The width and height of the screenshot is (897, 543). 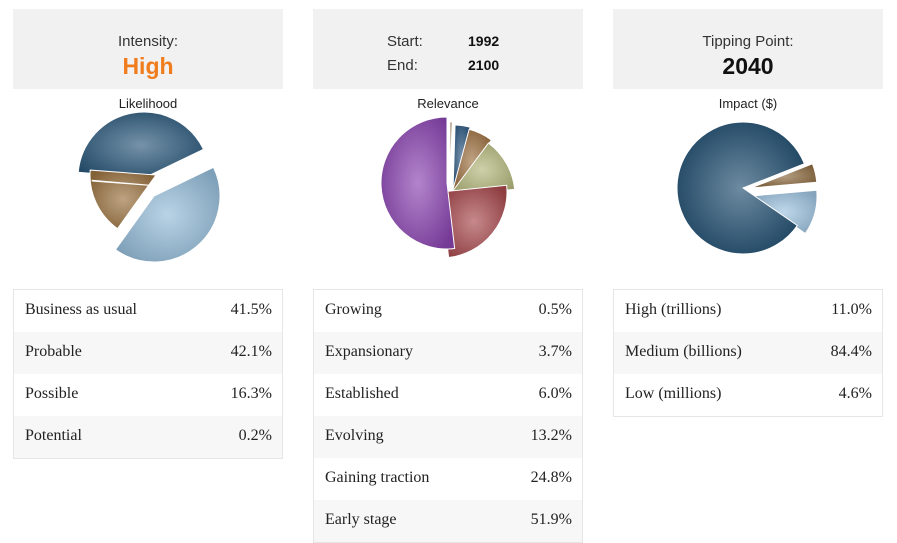 I want to click on row-percent: 16.3%, so click(x=251, y=393).